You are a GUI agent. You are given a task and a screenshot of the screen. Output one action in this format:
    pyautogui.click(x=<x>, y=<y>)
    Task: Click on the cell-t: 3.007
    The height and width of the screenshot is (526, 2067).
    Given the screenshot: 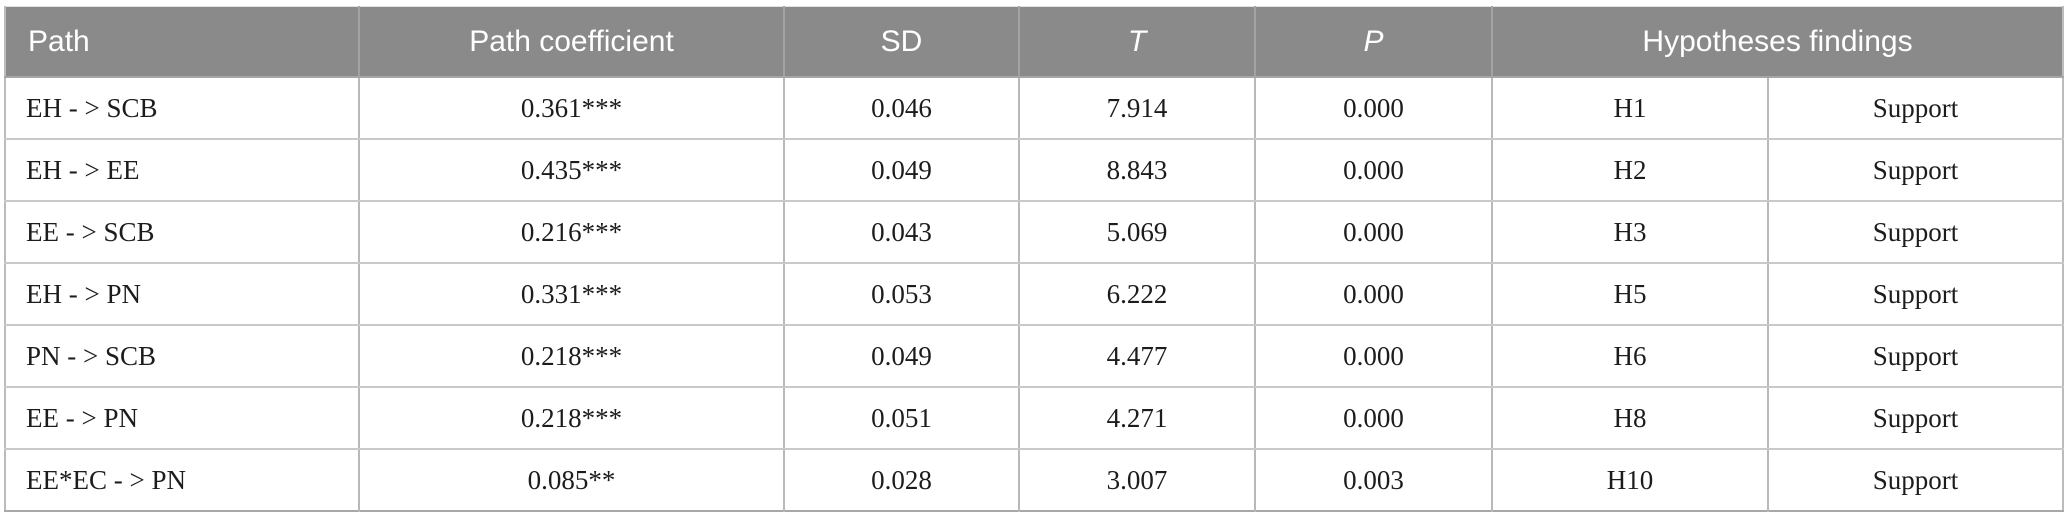 What is the action you would take?
    pyautogui.click(x=1137, y=480)
    